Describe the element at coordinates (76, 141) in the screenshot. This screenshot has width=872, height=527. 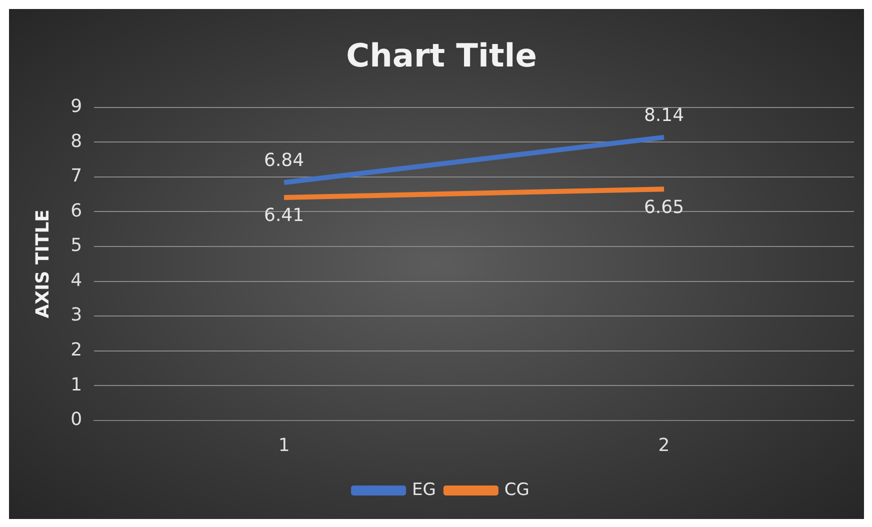
I see `y-tick-label: 8` at that location.